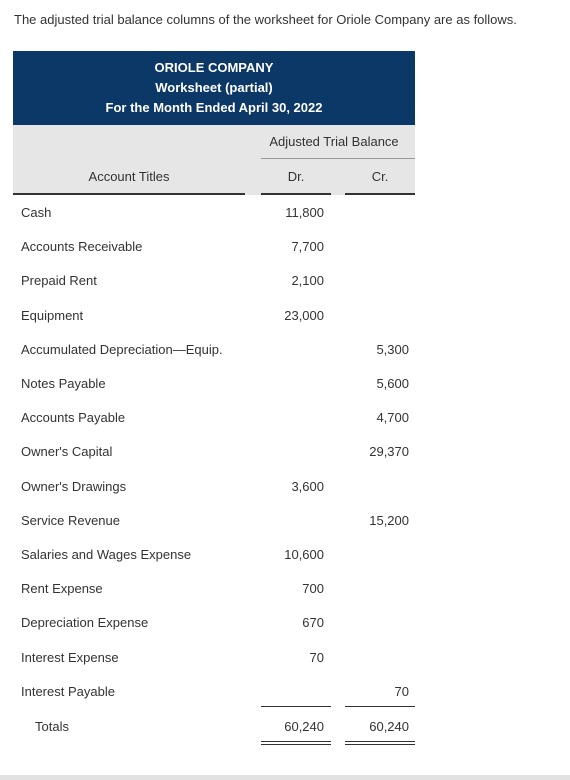 The height and width of the screenshot is (780, 570). Describe the element at coordinates (129, 176) in the screenshot. I see `account-titles-heading: Account Titles` at that location.